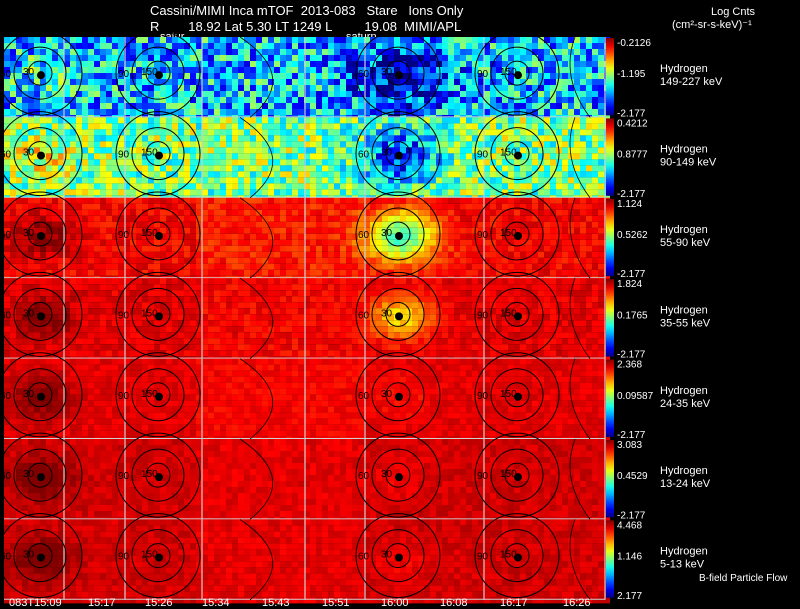 The height and width of the screenshot is (609, 800). I want to click on units-label: (cm²-sr-s-keV)⁻¹, so click(712, 25).